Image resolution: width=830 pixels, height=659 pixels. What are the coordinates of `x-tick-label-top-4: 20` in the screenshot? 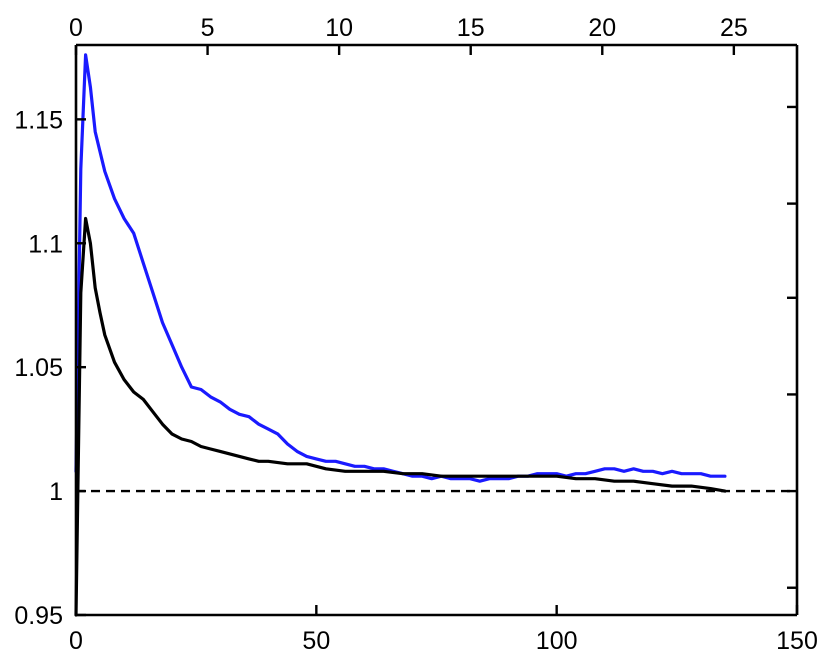 It's located at (602, 28).